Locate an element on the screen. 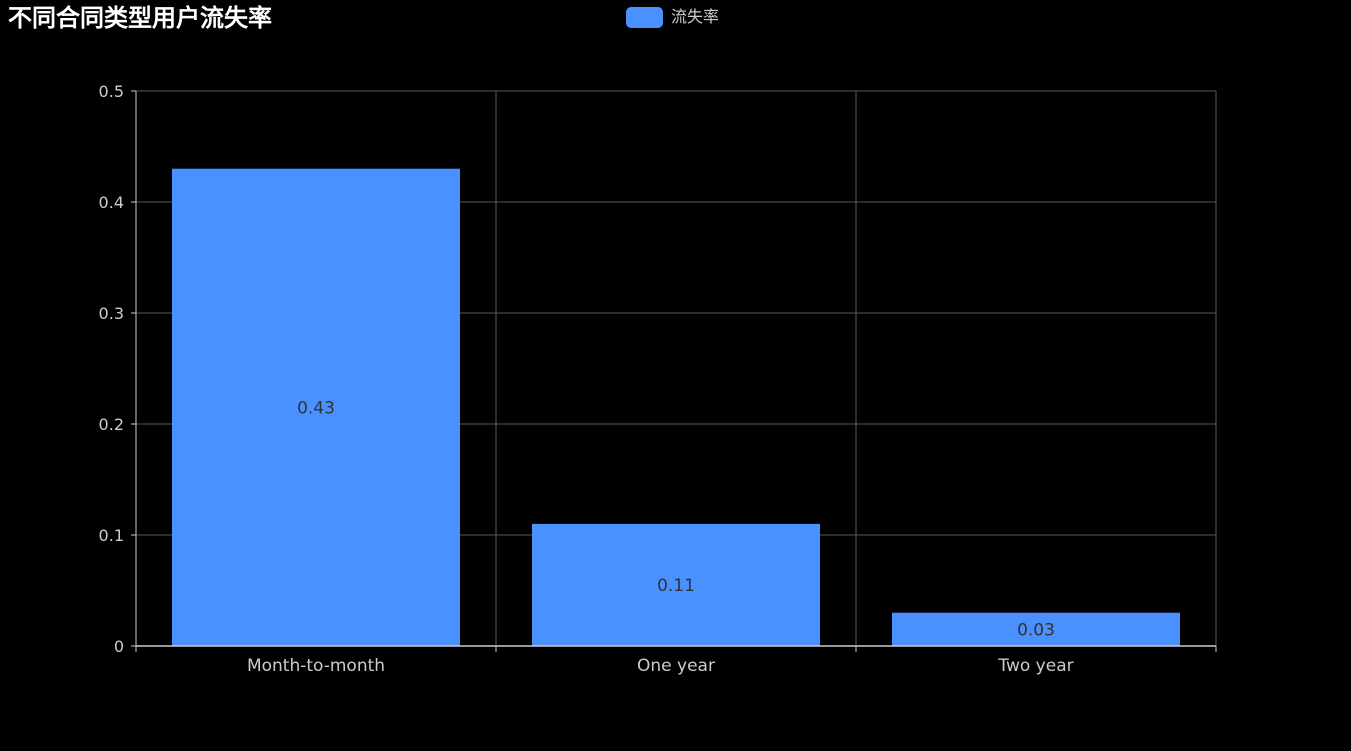 This screenshot has width=1351, height=751. bar-value-label: 0.03 is located at coordinates (1036, 630).